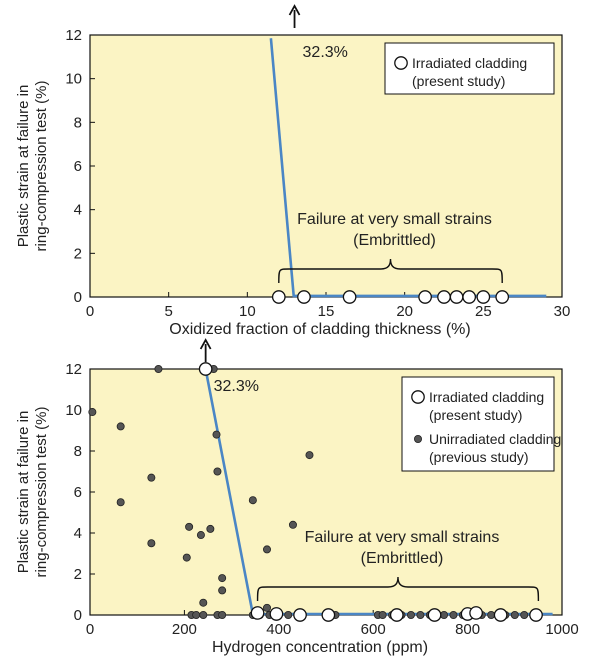 Image resolution: width=590 pixels, height=669 pixels. What do you see at coordinates (479, 457) in the screenshot?
I see `legend-label-line2: (previous study)` at bounding box center [479, 457].